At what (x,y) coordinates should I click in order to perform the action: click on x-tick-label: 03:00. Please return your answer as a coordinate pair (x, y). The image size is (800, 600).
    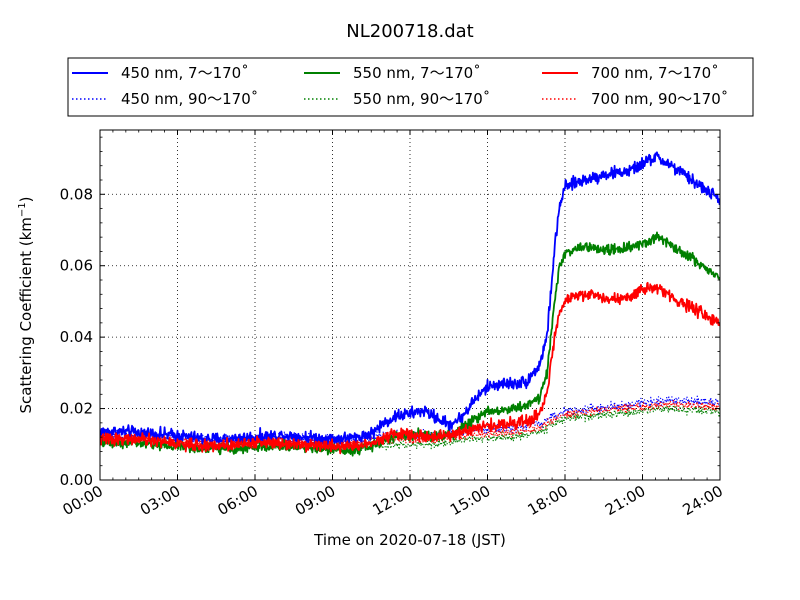
    Looking at the image, I should click on (160, 500).